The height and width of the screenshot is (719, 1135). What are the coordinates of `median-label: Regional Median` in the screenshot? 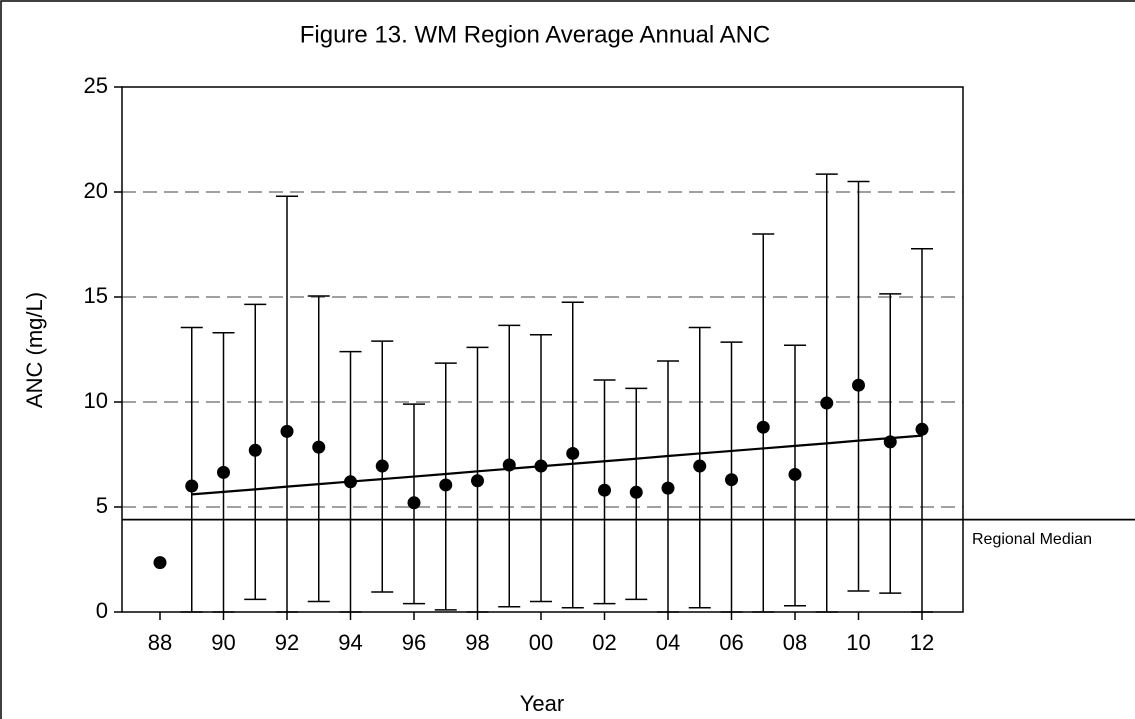 It's located at (1032, 539).